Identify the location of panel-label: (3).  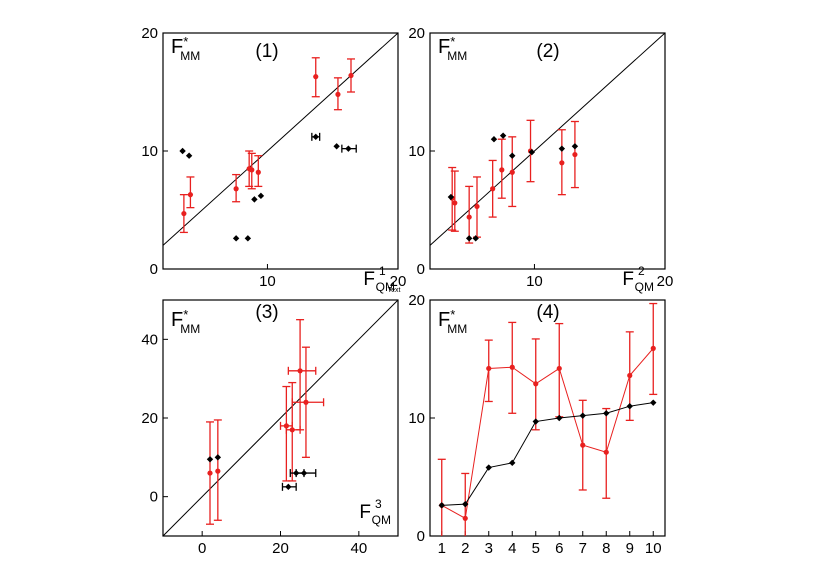
(266, 312).